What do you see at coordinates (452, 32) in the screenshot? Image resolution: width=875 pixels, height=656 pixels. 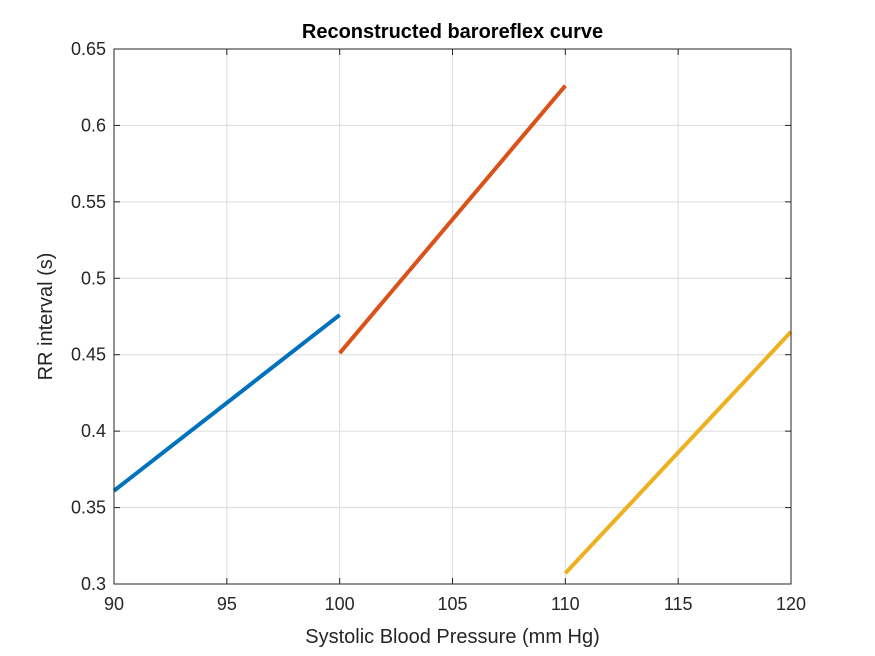 I see `chart-title: Reconstructed baroreflex curve` at bounding box center [452, 32].